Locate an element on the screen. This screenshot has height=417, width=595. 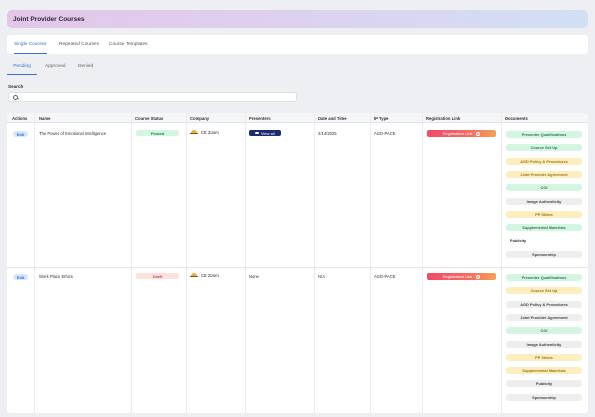
status-badge: Posted is located at coordinates (157, 133).